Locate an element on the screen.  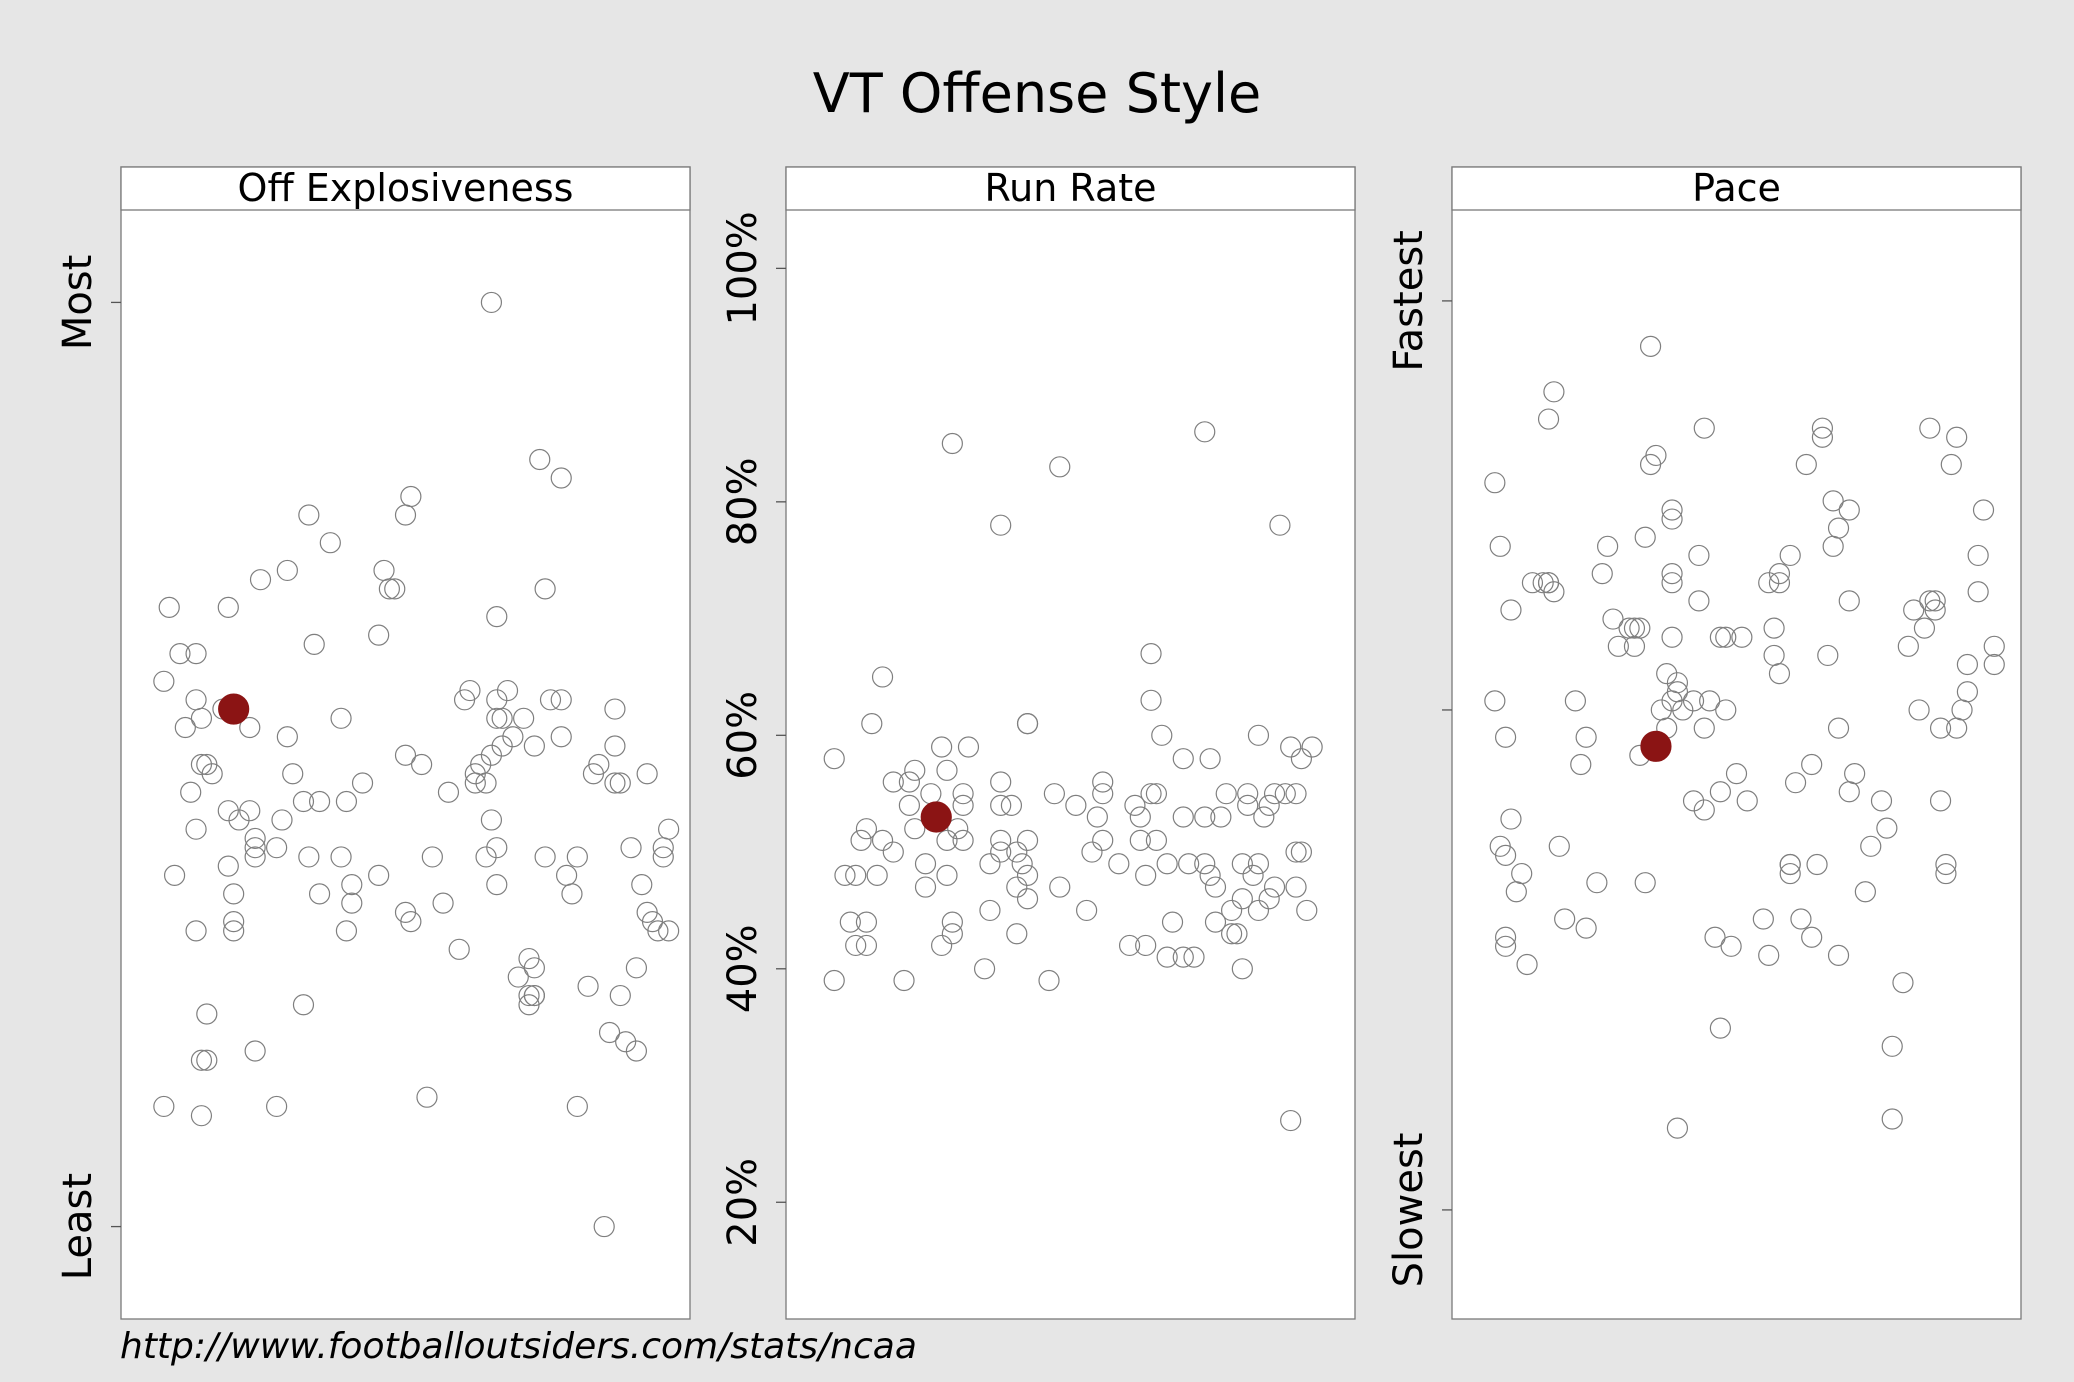
panel-title: Off Explosiveness is located at coordinates (406, 188).